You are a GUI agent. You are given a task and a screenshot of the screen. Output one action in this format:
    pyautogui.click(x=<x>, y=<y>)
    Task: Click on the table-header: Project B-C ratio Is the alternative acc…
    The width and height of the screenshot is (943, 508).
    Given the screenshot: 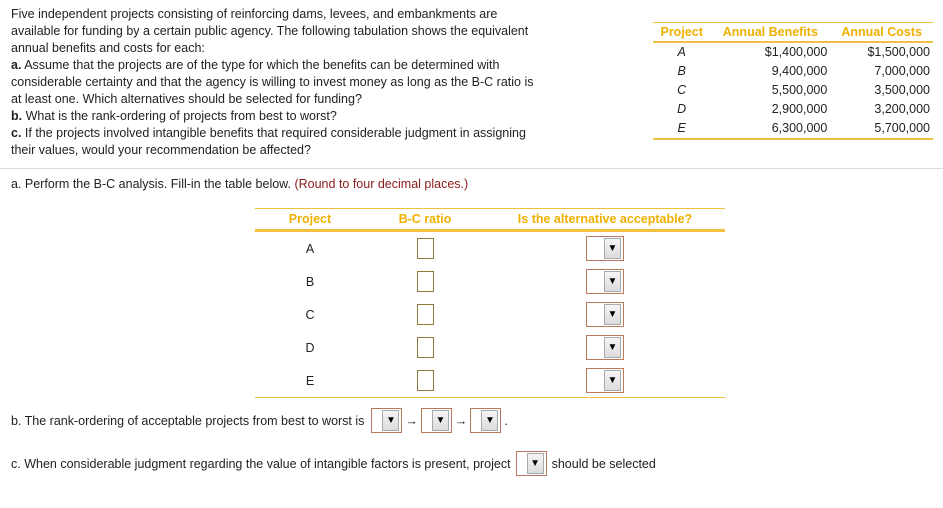 What is the action you would take?
    pyautogui.click(x=490, y=220)
    